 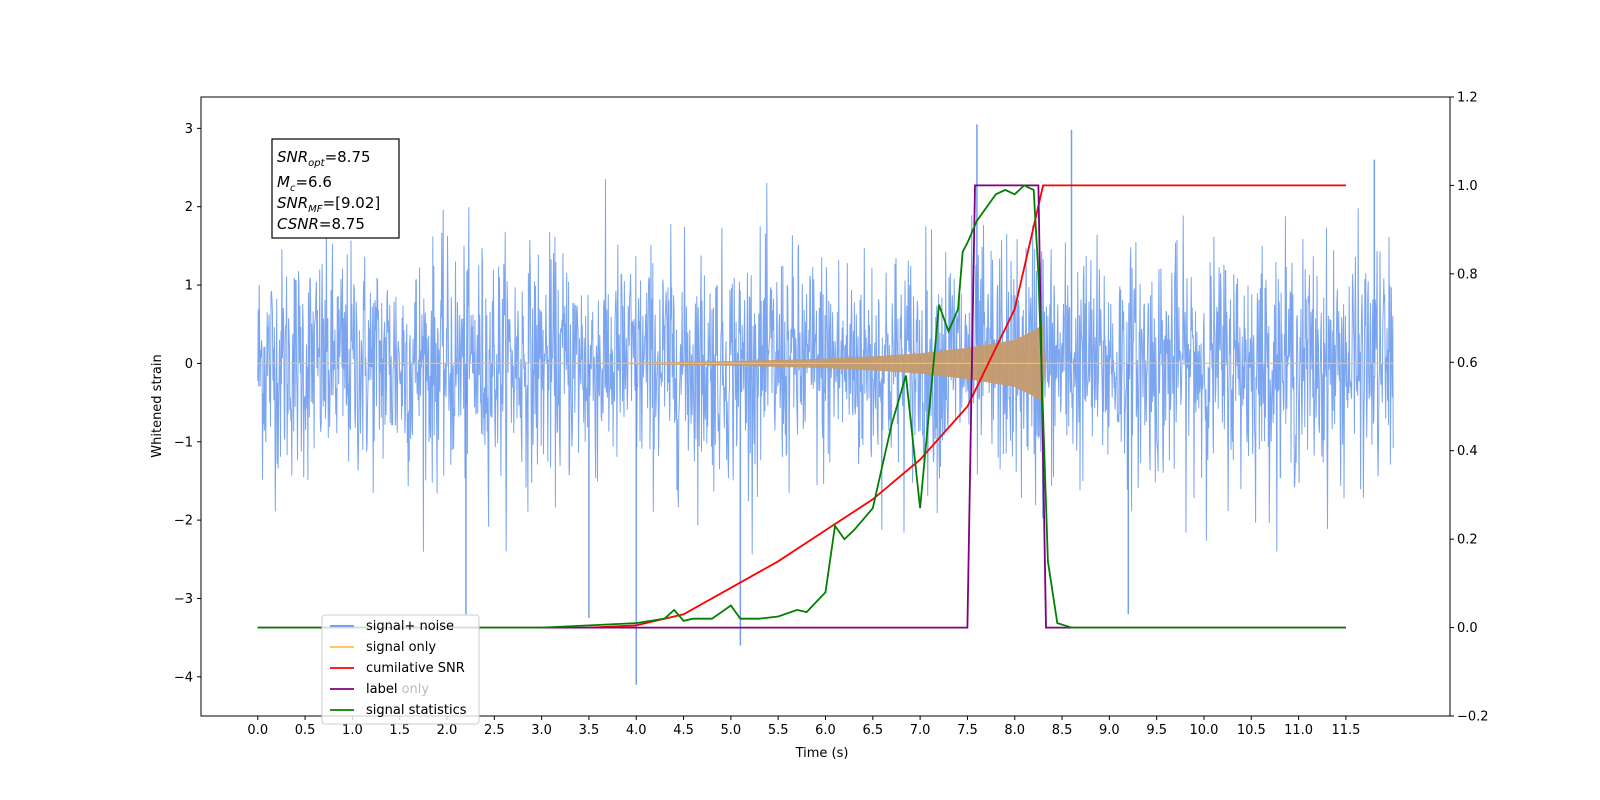 I want to click on x-tick-label: 5.0, so click(x=731, y=730).